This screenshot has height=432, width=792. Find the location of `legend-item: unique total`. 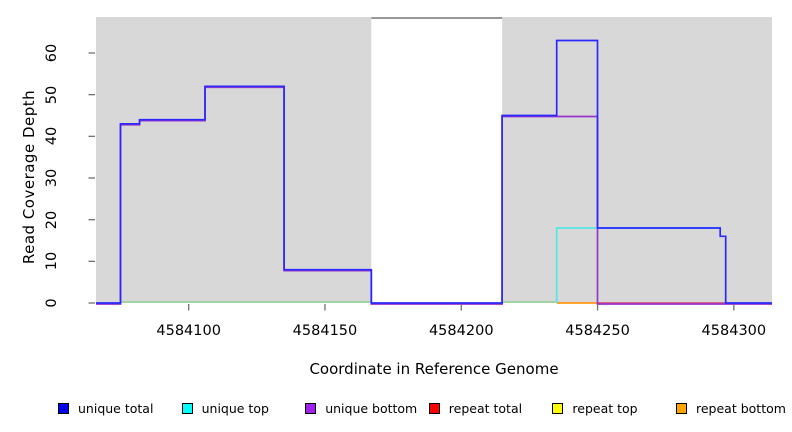

legend-item: unique total is located at coordinates (105, 408).